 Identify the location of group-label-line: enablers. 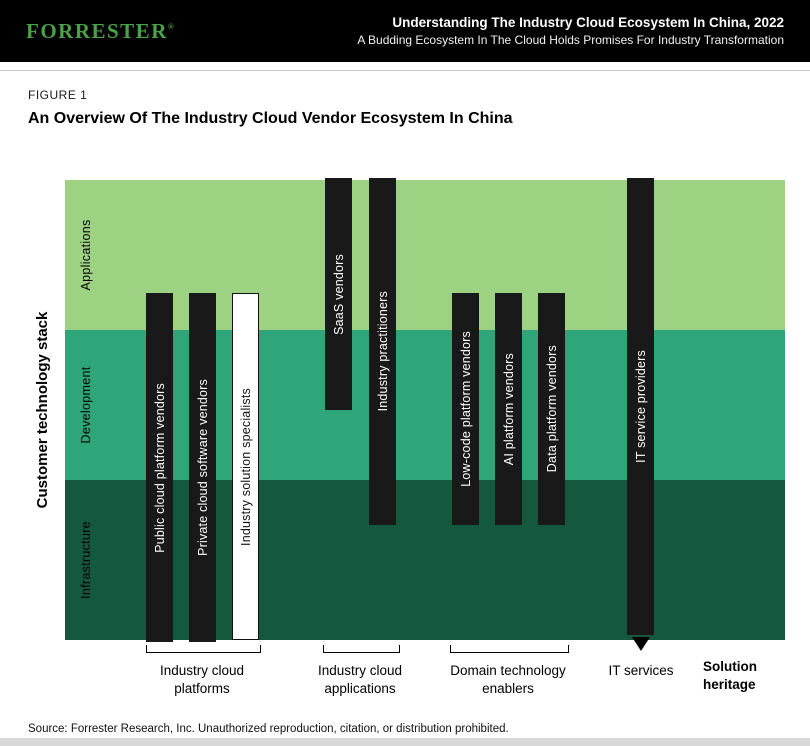
(508, 688).